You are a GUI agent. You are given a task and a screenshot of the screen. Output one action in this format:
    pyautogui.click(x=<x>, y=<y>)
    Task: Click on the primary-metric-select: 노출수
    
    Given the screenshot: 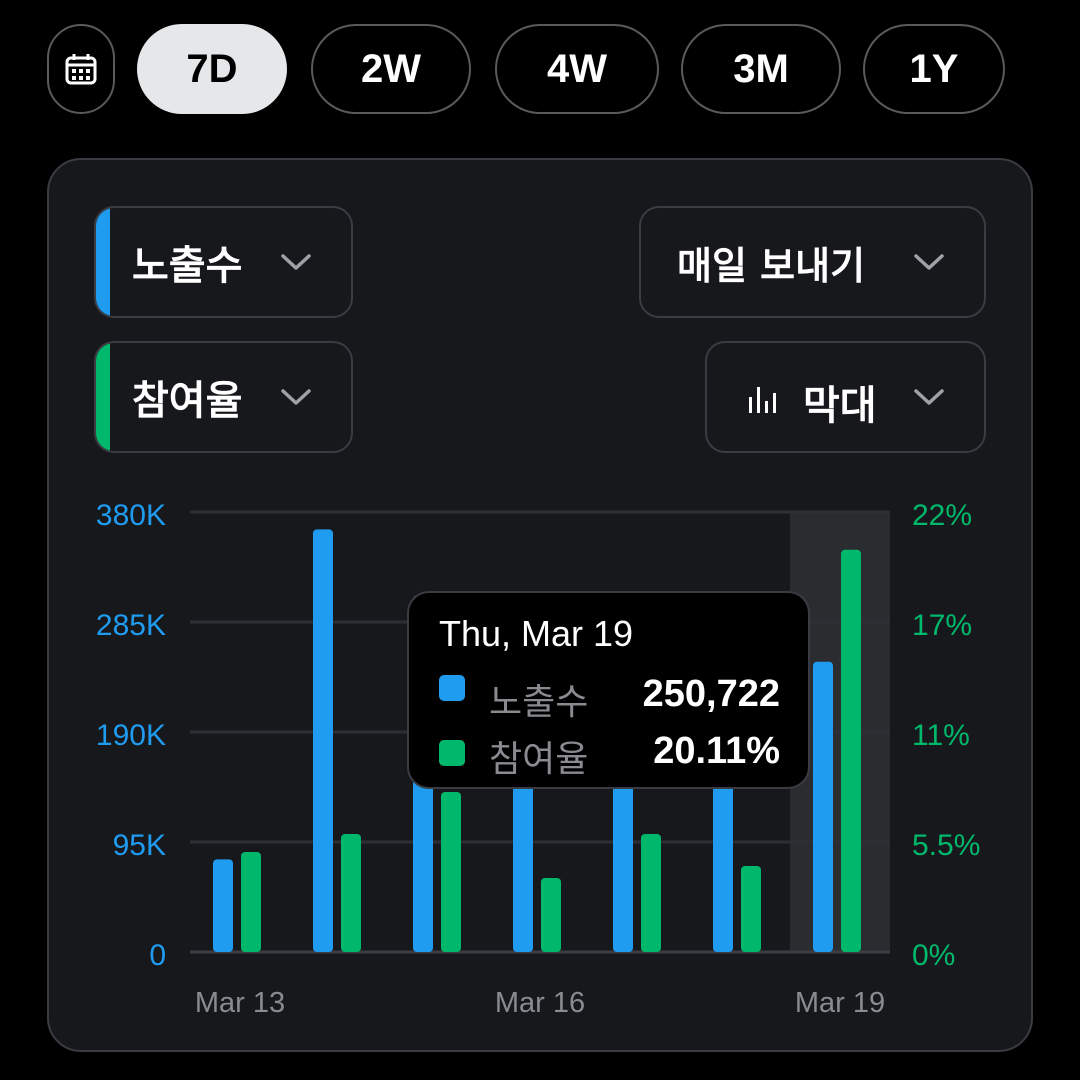 What is the action you would take?
    pyautogui.click(x=223, y=262)
    